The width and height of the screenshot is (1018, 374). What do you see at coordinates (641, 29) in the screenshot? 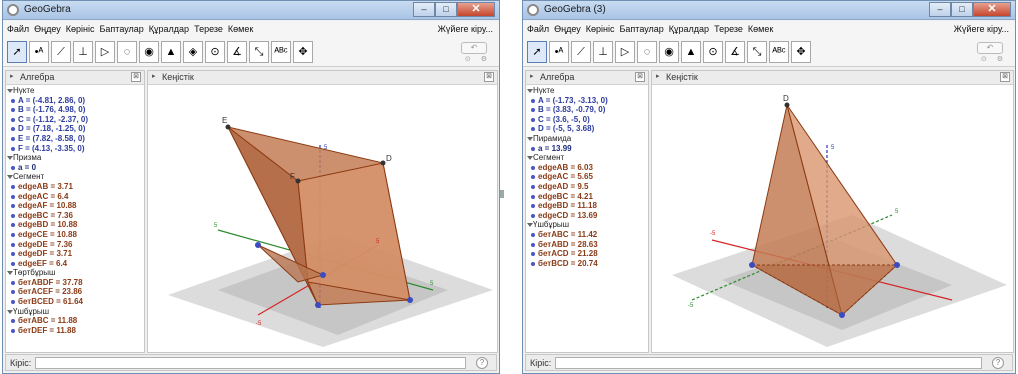
I see `menu-options: Баптаулар` at bounding box center [641, 29].